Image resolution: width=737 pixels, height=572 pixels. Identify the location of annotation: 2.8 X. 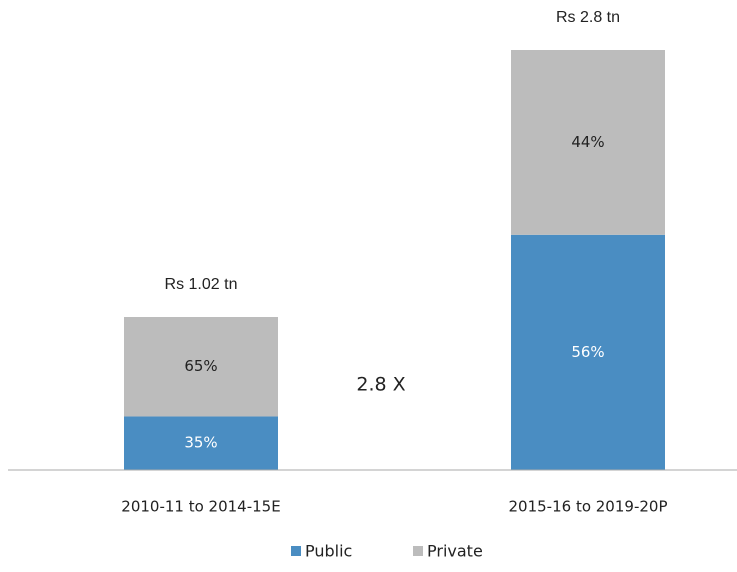
(380, 385).